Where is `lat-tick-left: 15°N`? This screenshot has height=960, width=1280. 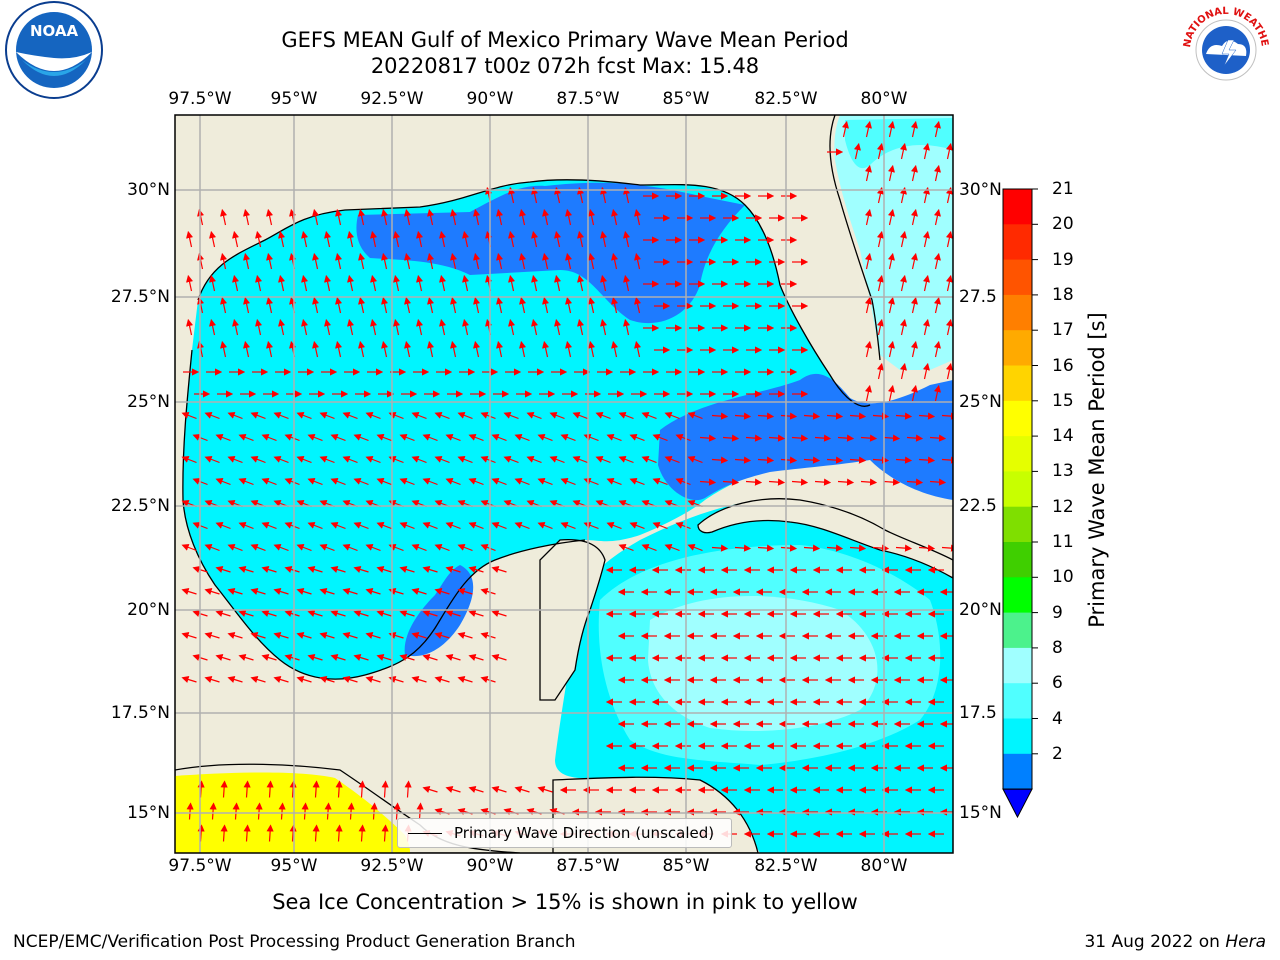
lat-tick-left: 15°N is located at coordinates (148, 813).